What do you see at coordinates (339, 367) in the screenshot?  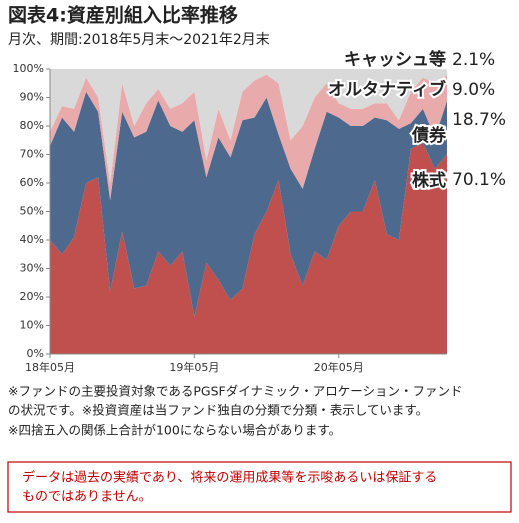 I see `x-tick-label: 20年05月` at bounding box center [339, 367].